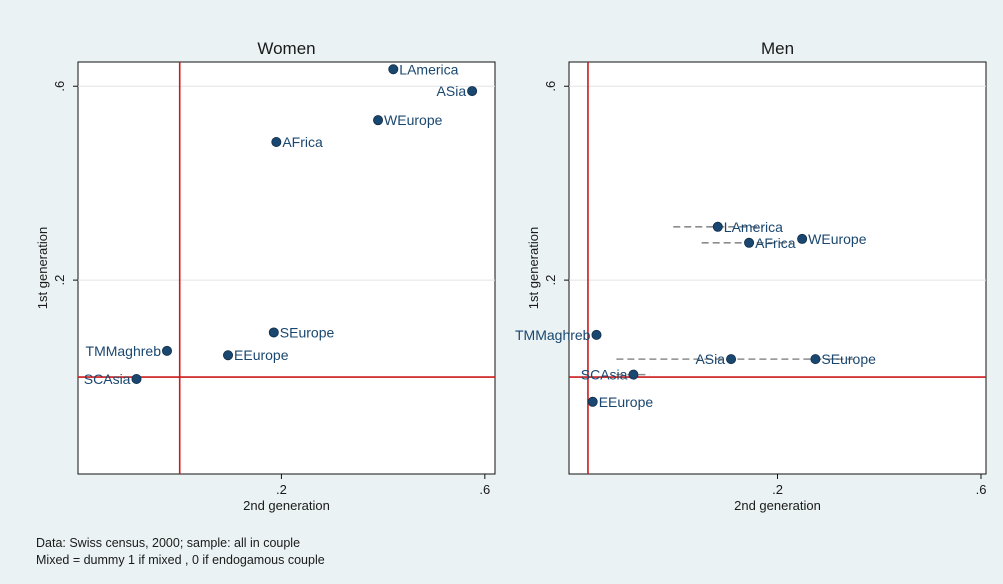  Describe the element at coordinates (592, 401) in the screenshot. I see `men-point-eeurope` at that location.